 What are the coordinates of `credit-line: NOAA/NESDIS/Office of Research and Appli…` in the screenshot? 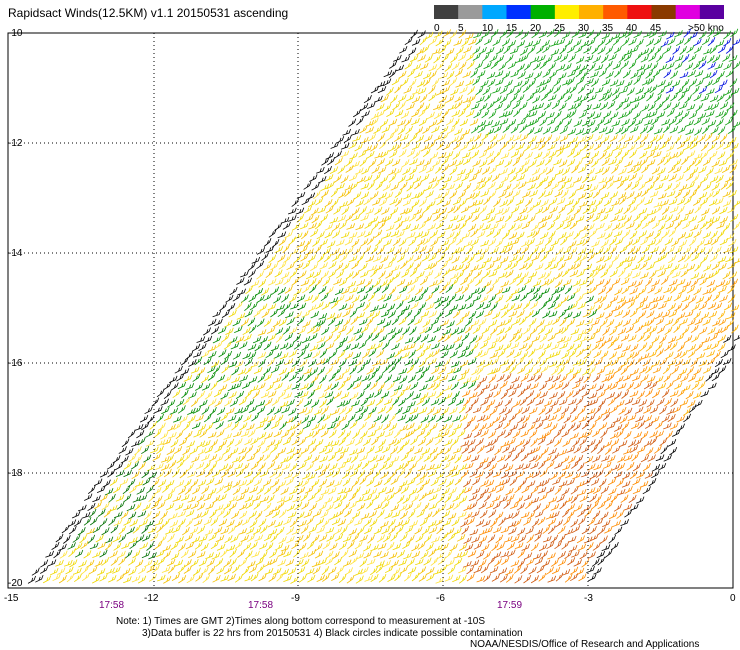 It's located at (584, 644).